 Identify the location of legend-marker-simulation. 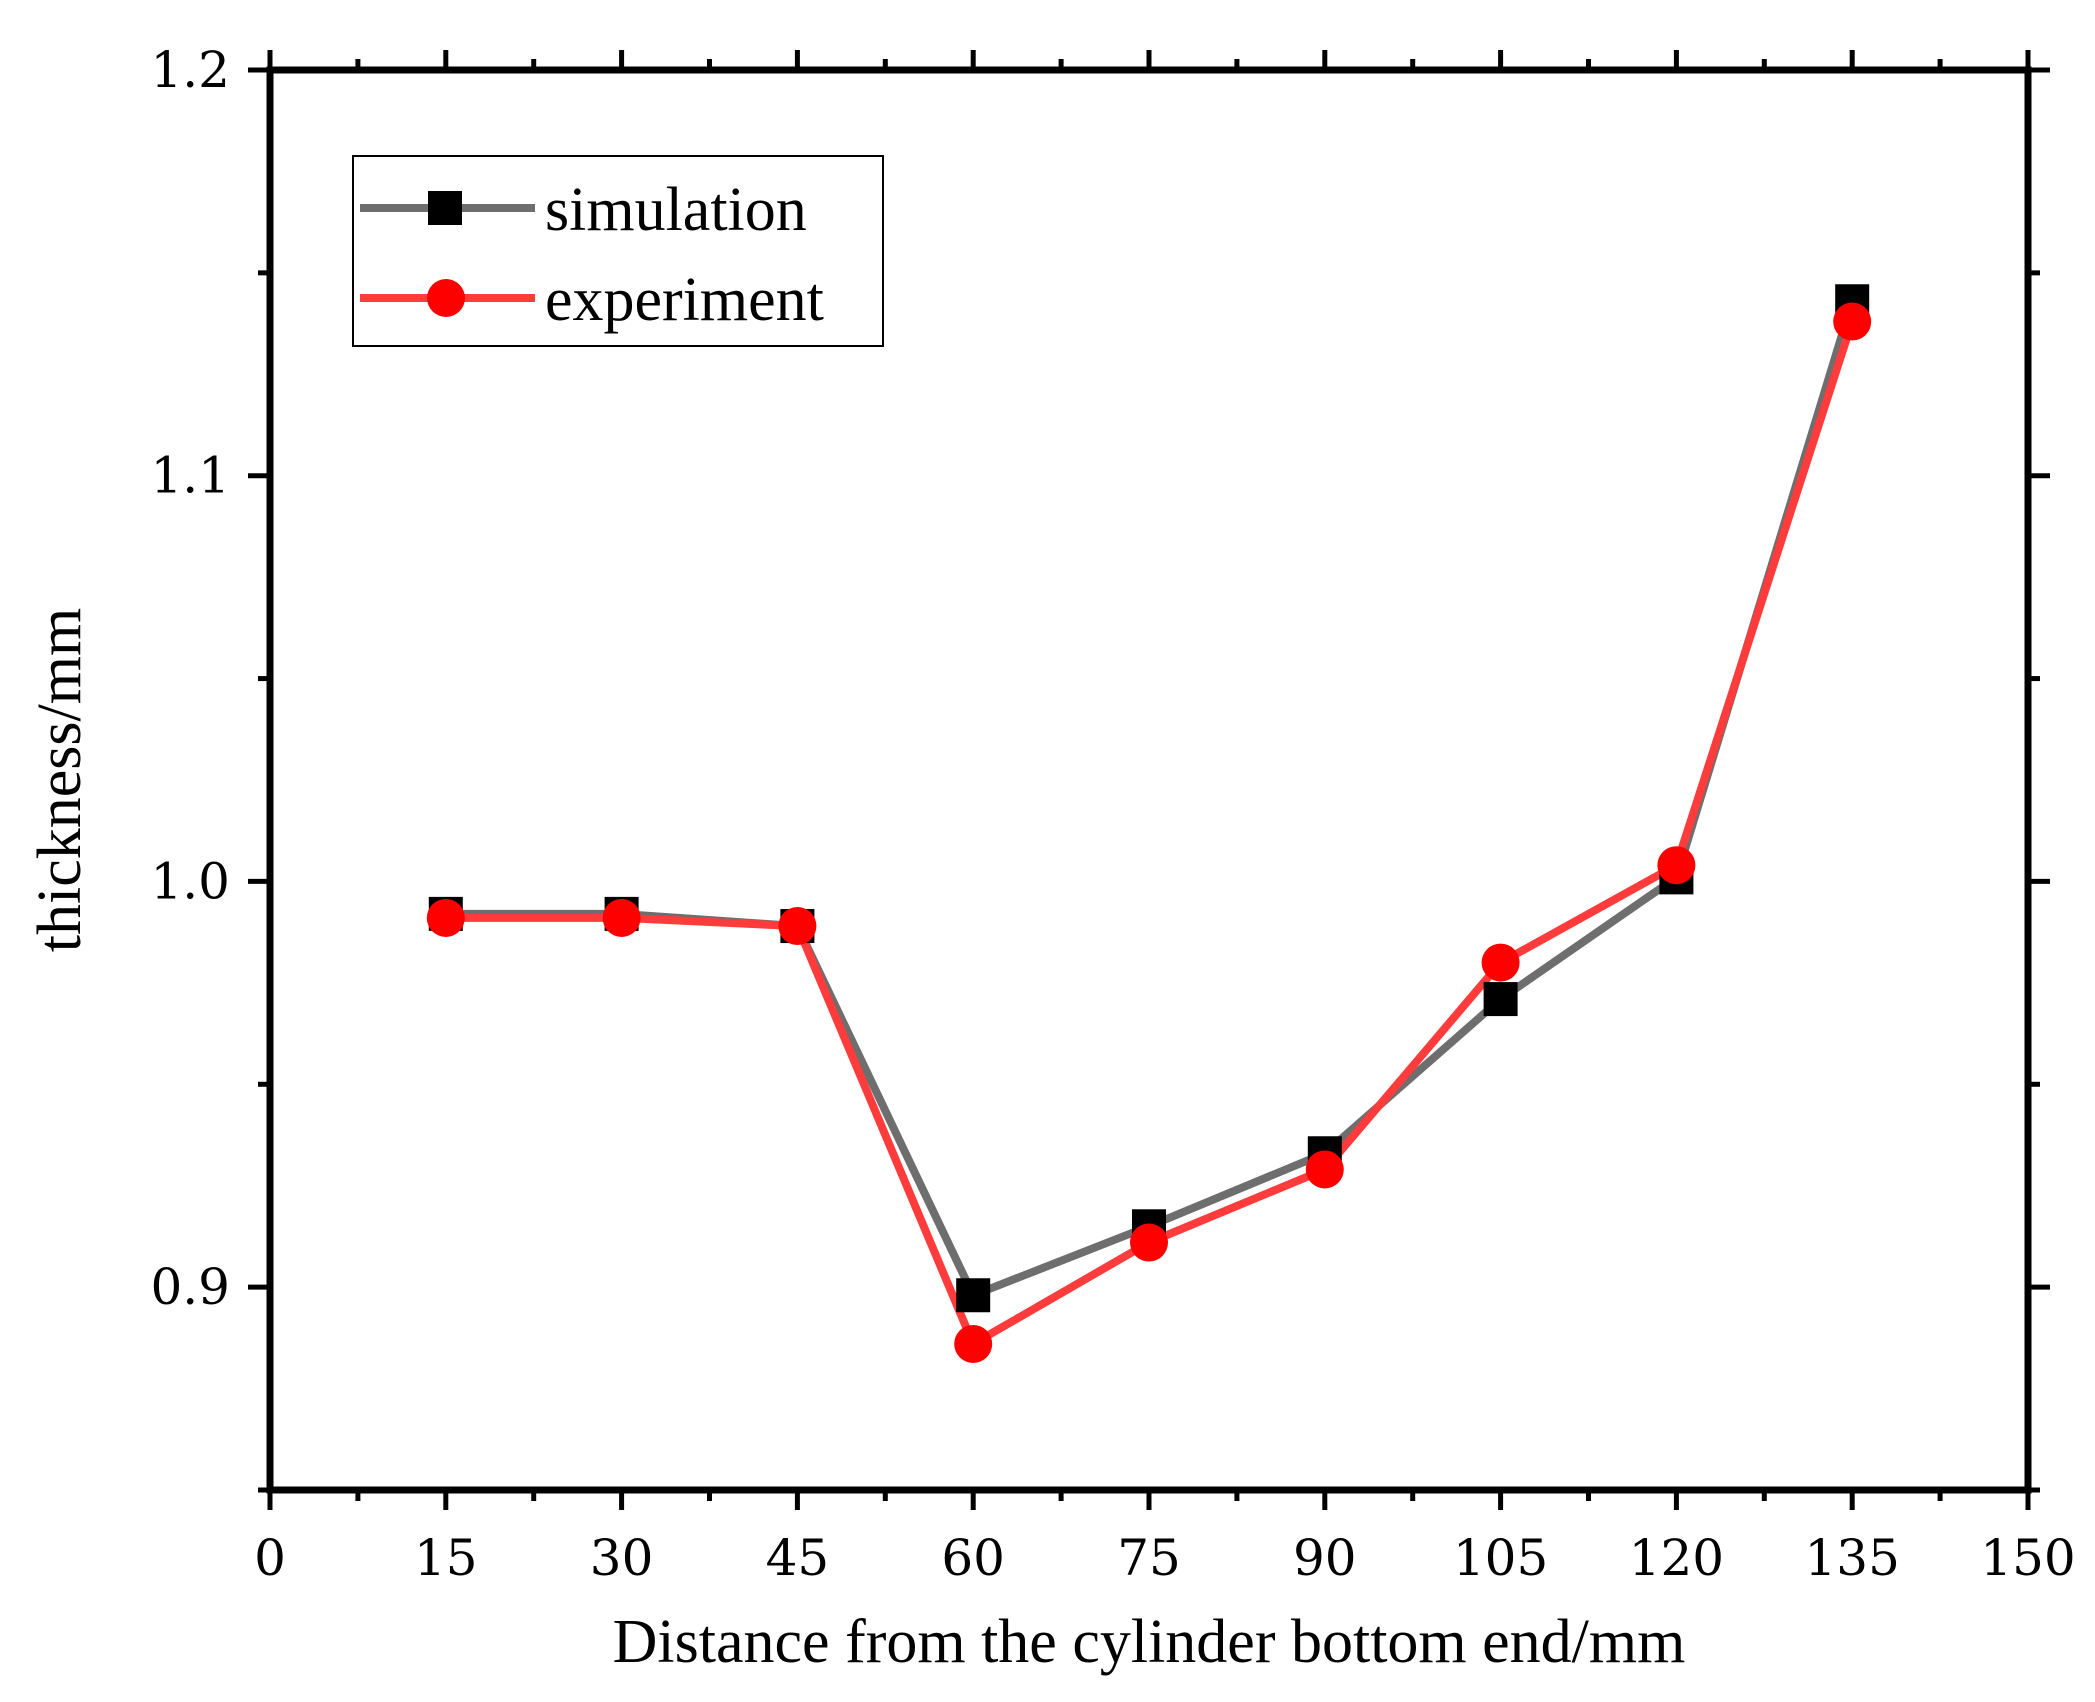
(445, 208).